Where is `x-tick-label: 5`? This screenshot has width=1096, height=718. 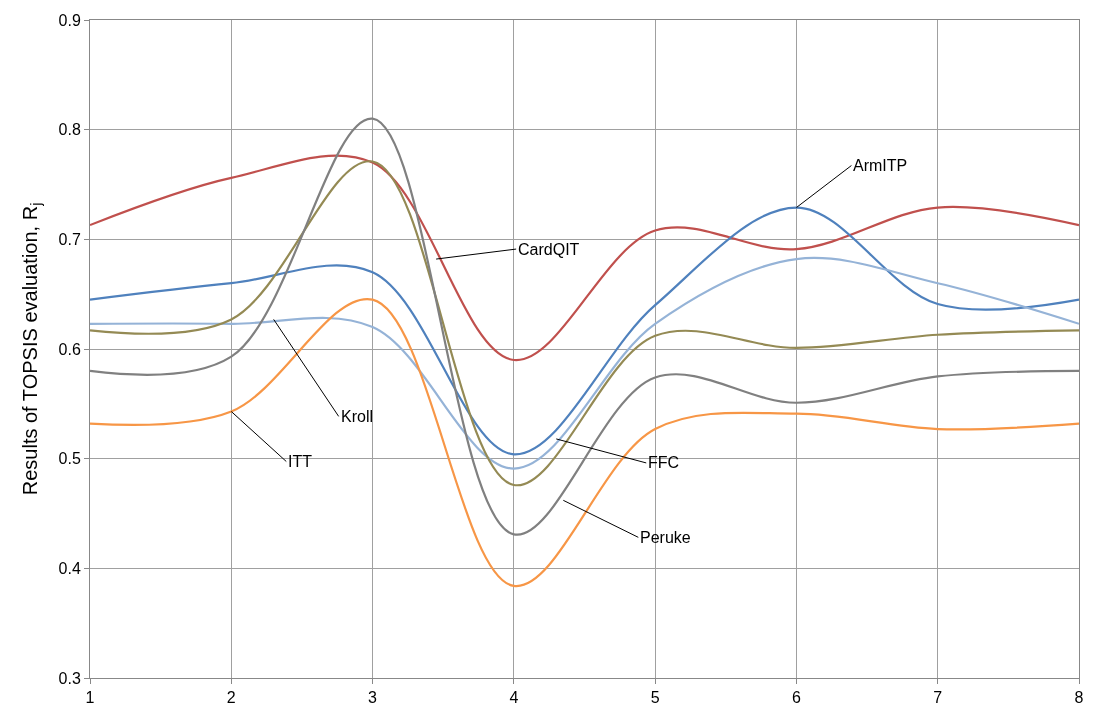
x-tick-label: 5 is located at coordinates (655, 698).